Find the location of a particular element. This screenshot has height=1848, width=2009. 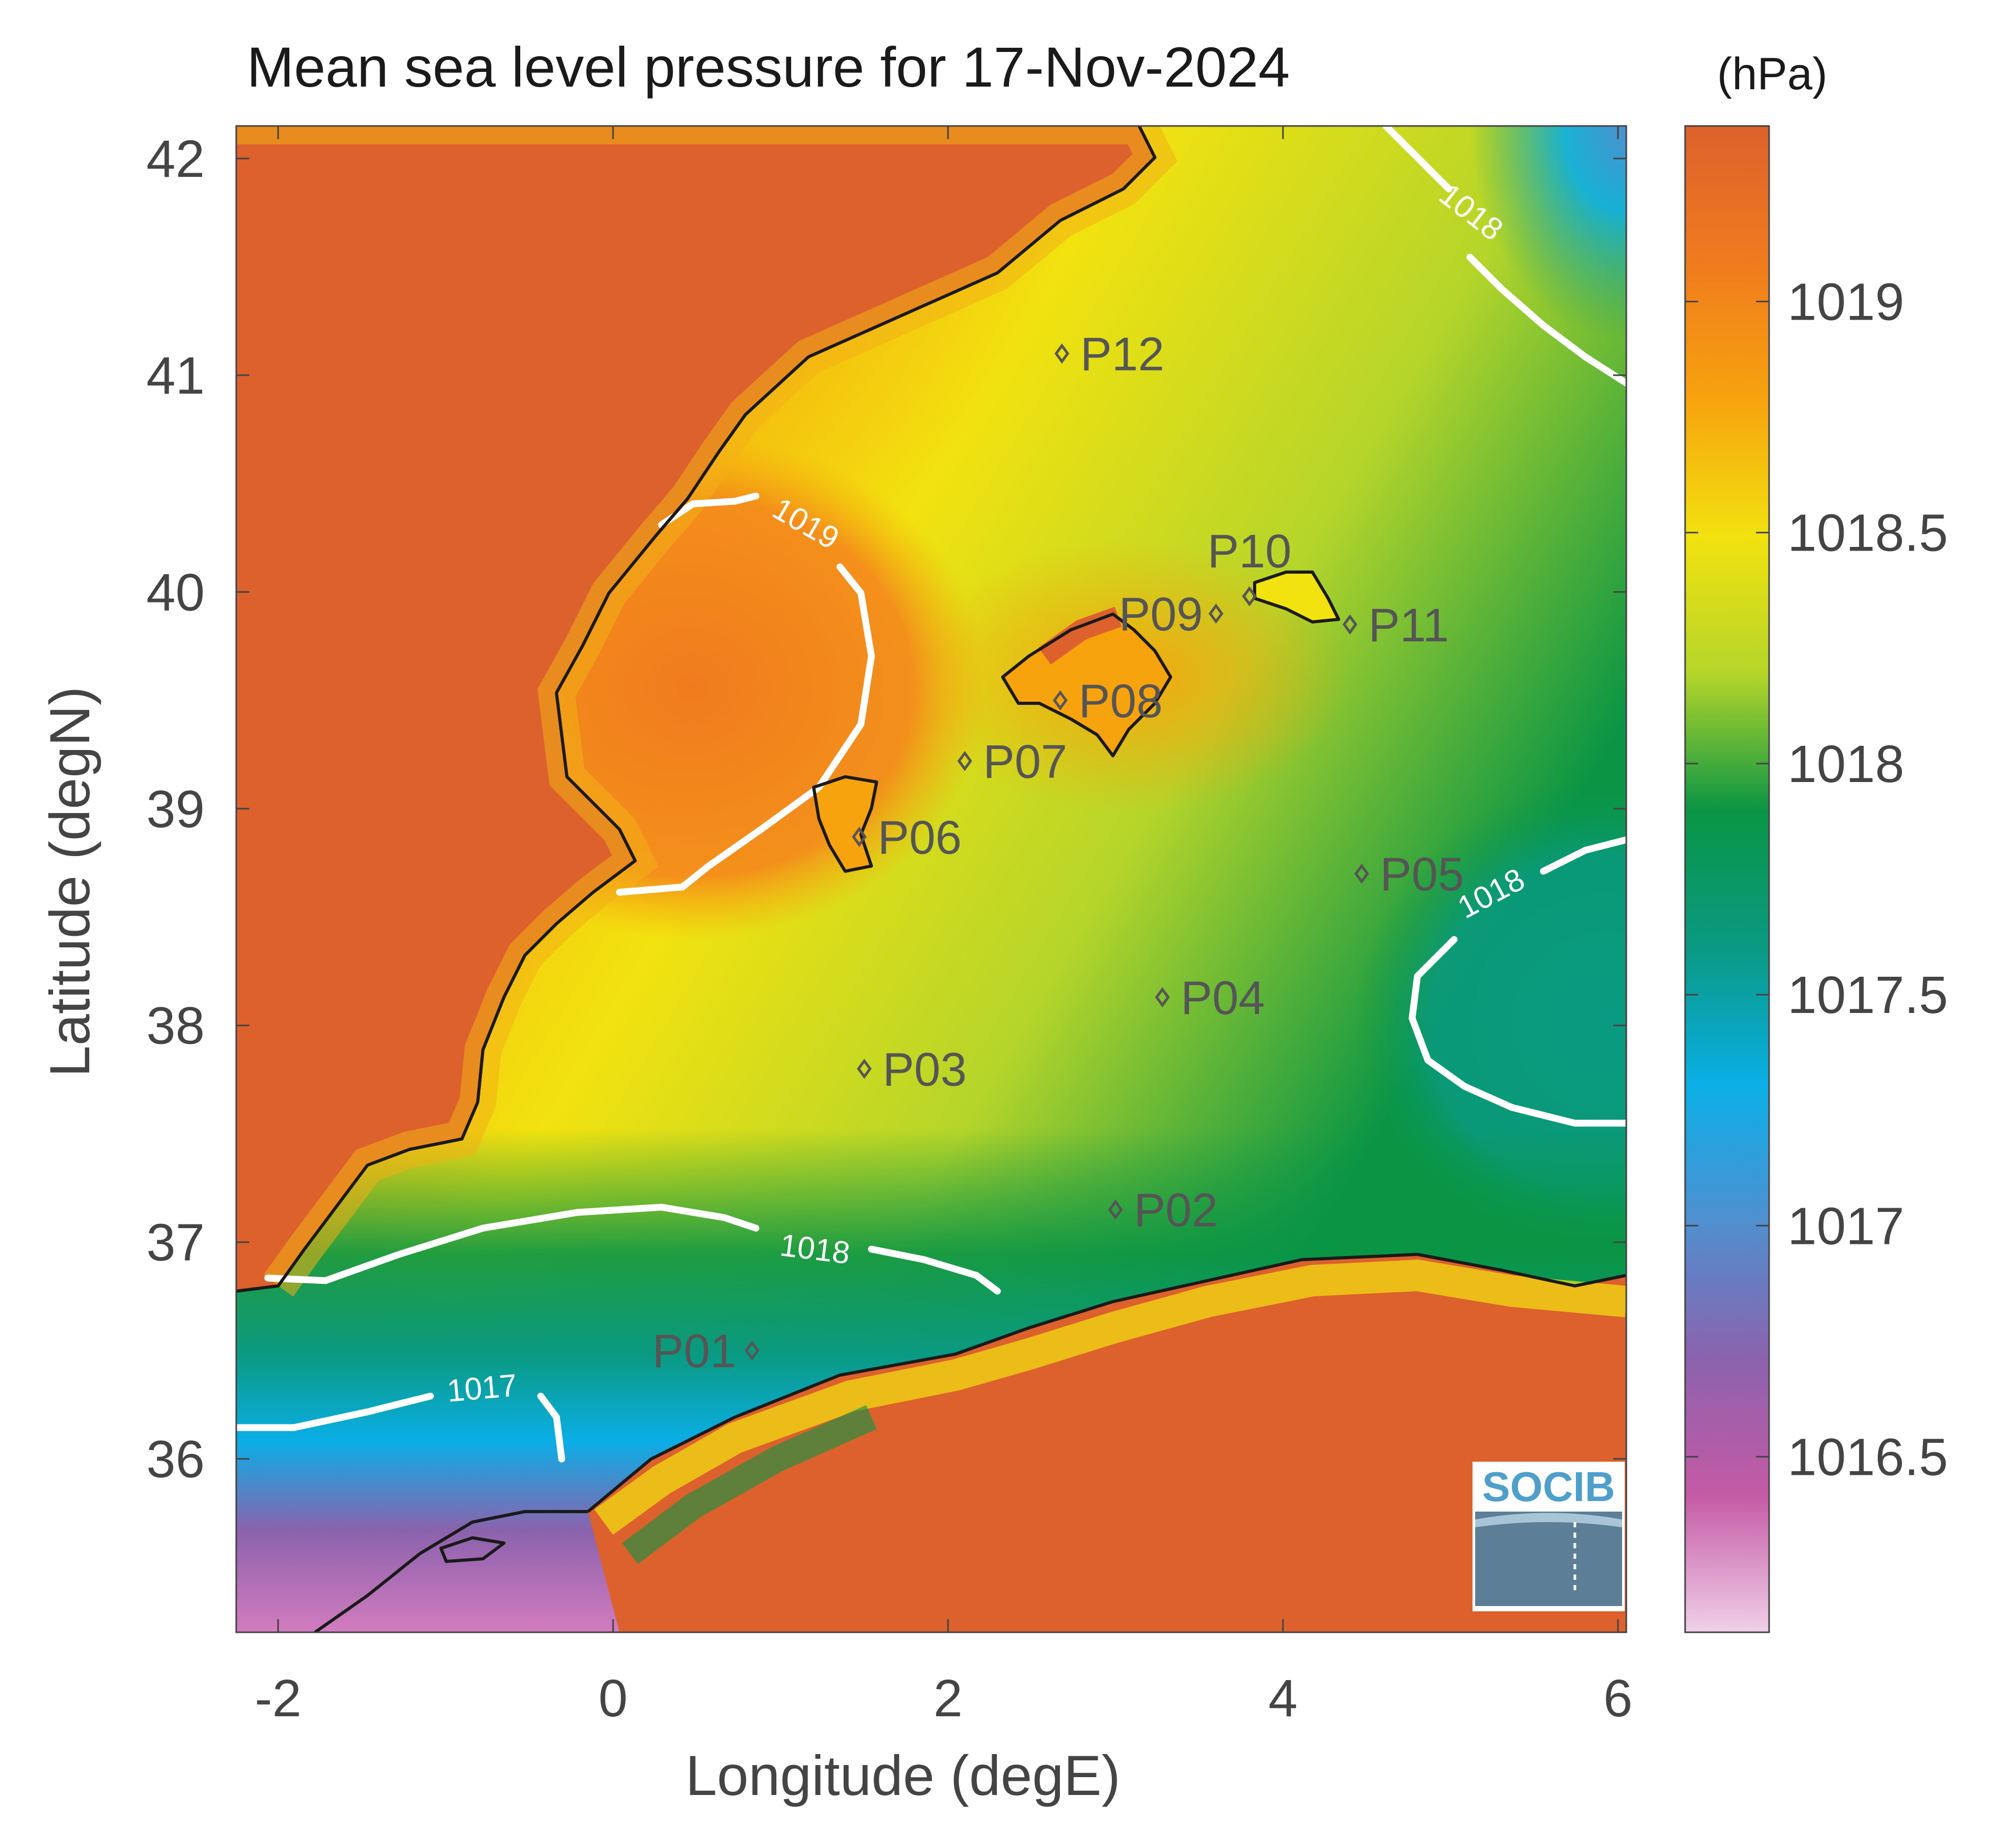

land-ibiza is located at coordinates (846, 824).